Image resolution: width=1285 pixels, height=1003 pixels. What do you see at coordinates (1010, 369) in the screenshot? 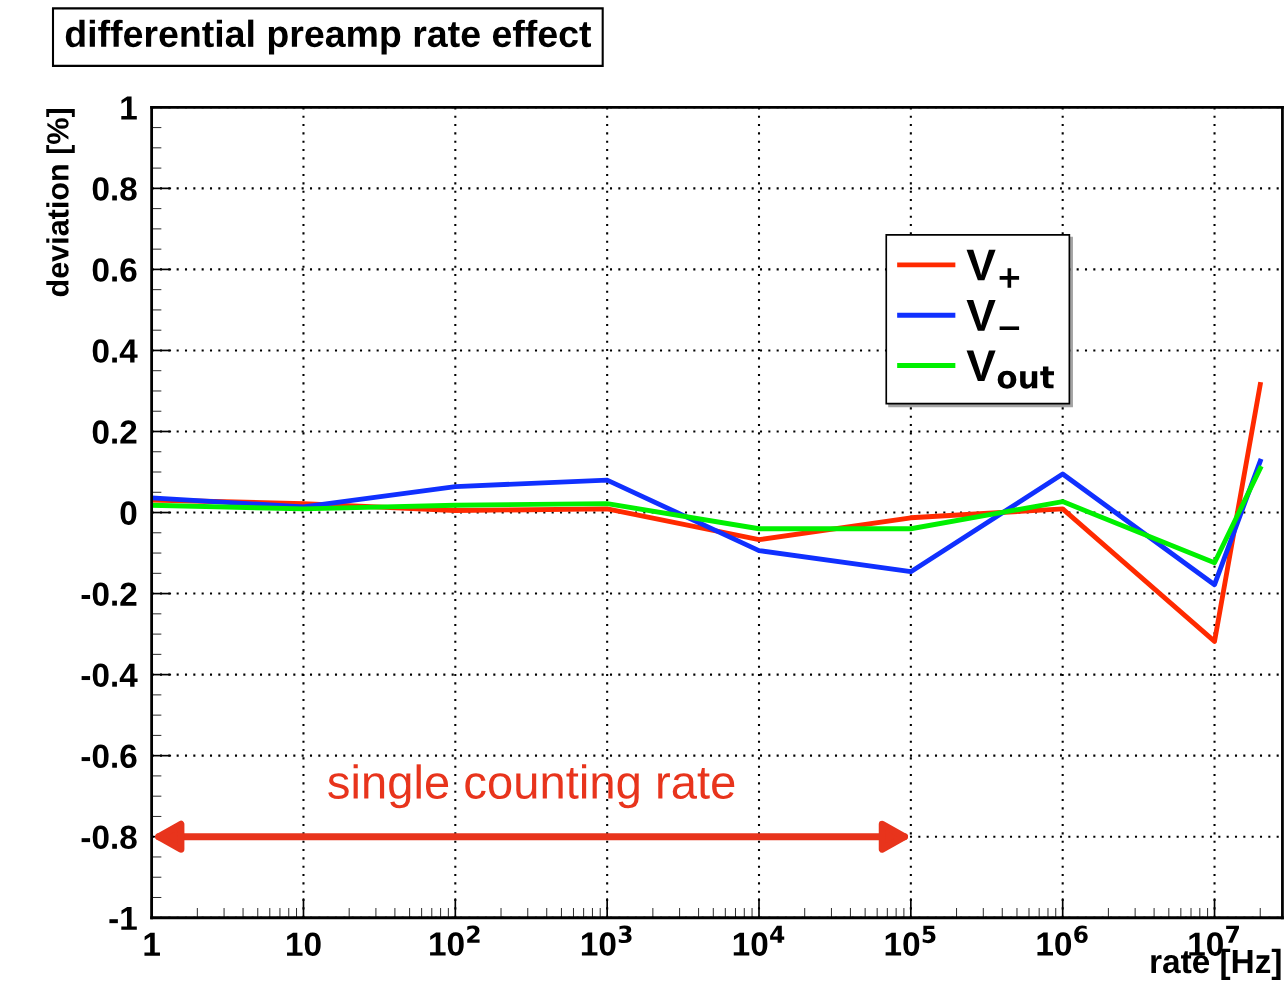
I see `legend-label: V$_{out}$` at bounding box center [1010, 369].